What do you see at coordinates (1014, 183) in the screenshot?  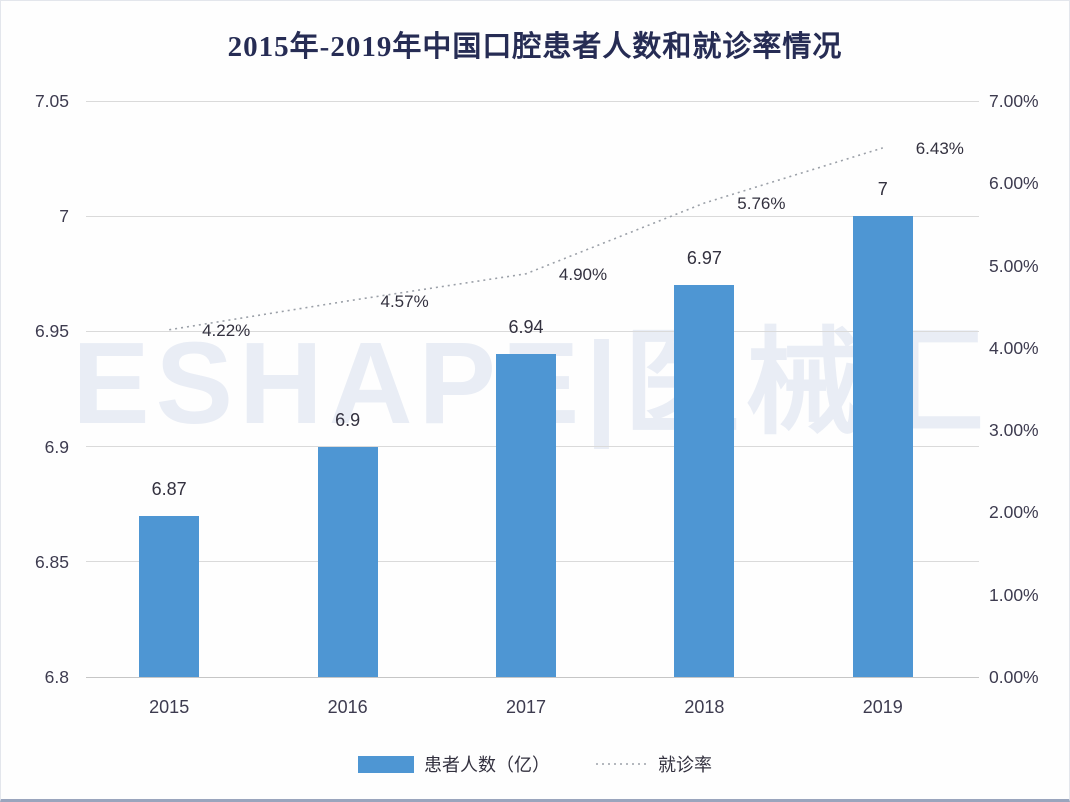 I see `y-axis-tick-right: 6.00%` at bounding box center [1014, 183].